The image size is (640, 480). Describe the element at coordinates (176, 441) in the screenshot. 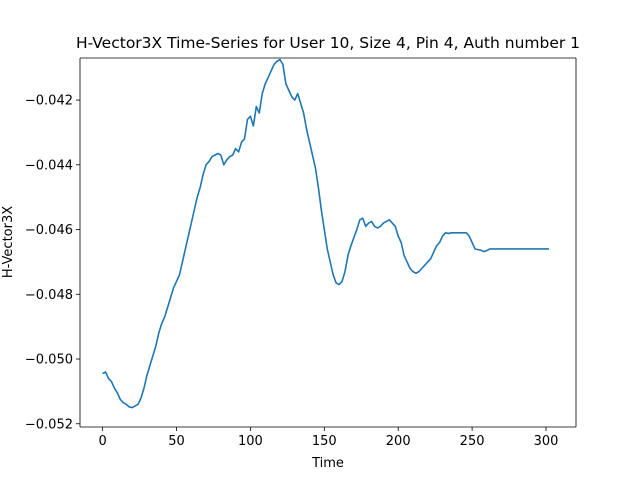

I see `x-tick-label: 50` at that location.